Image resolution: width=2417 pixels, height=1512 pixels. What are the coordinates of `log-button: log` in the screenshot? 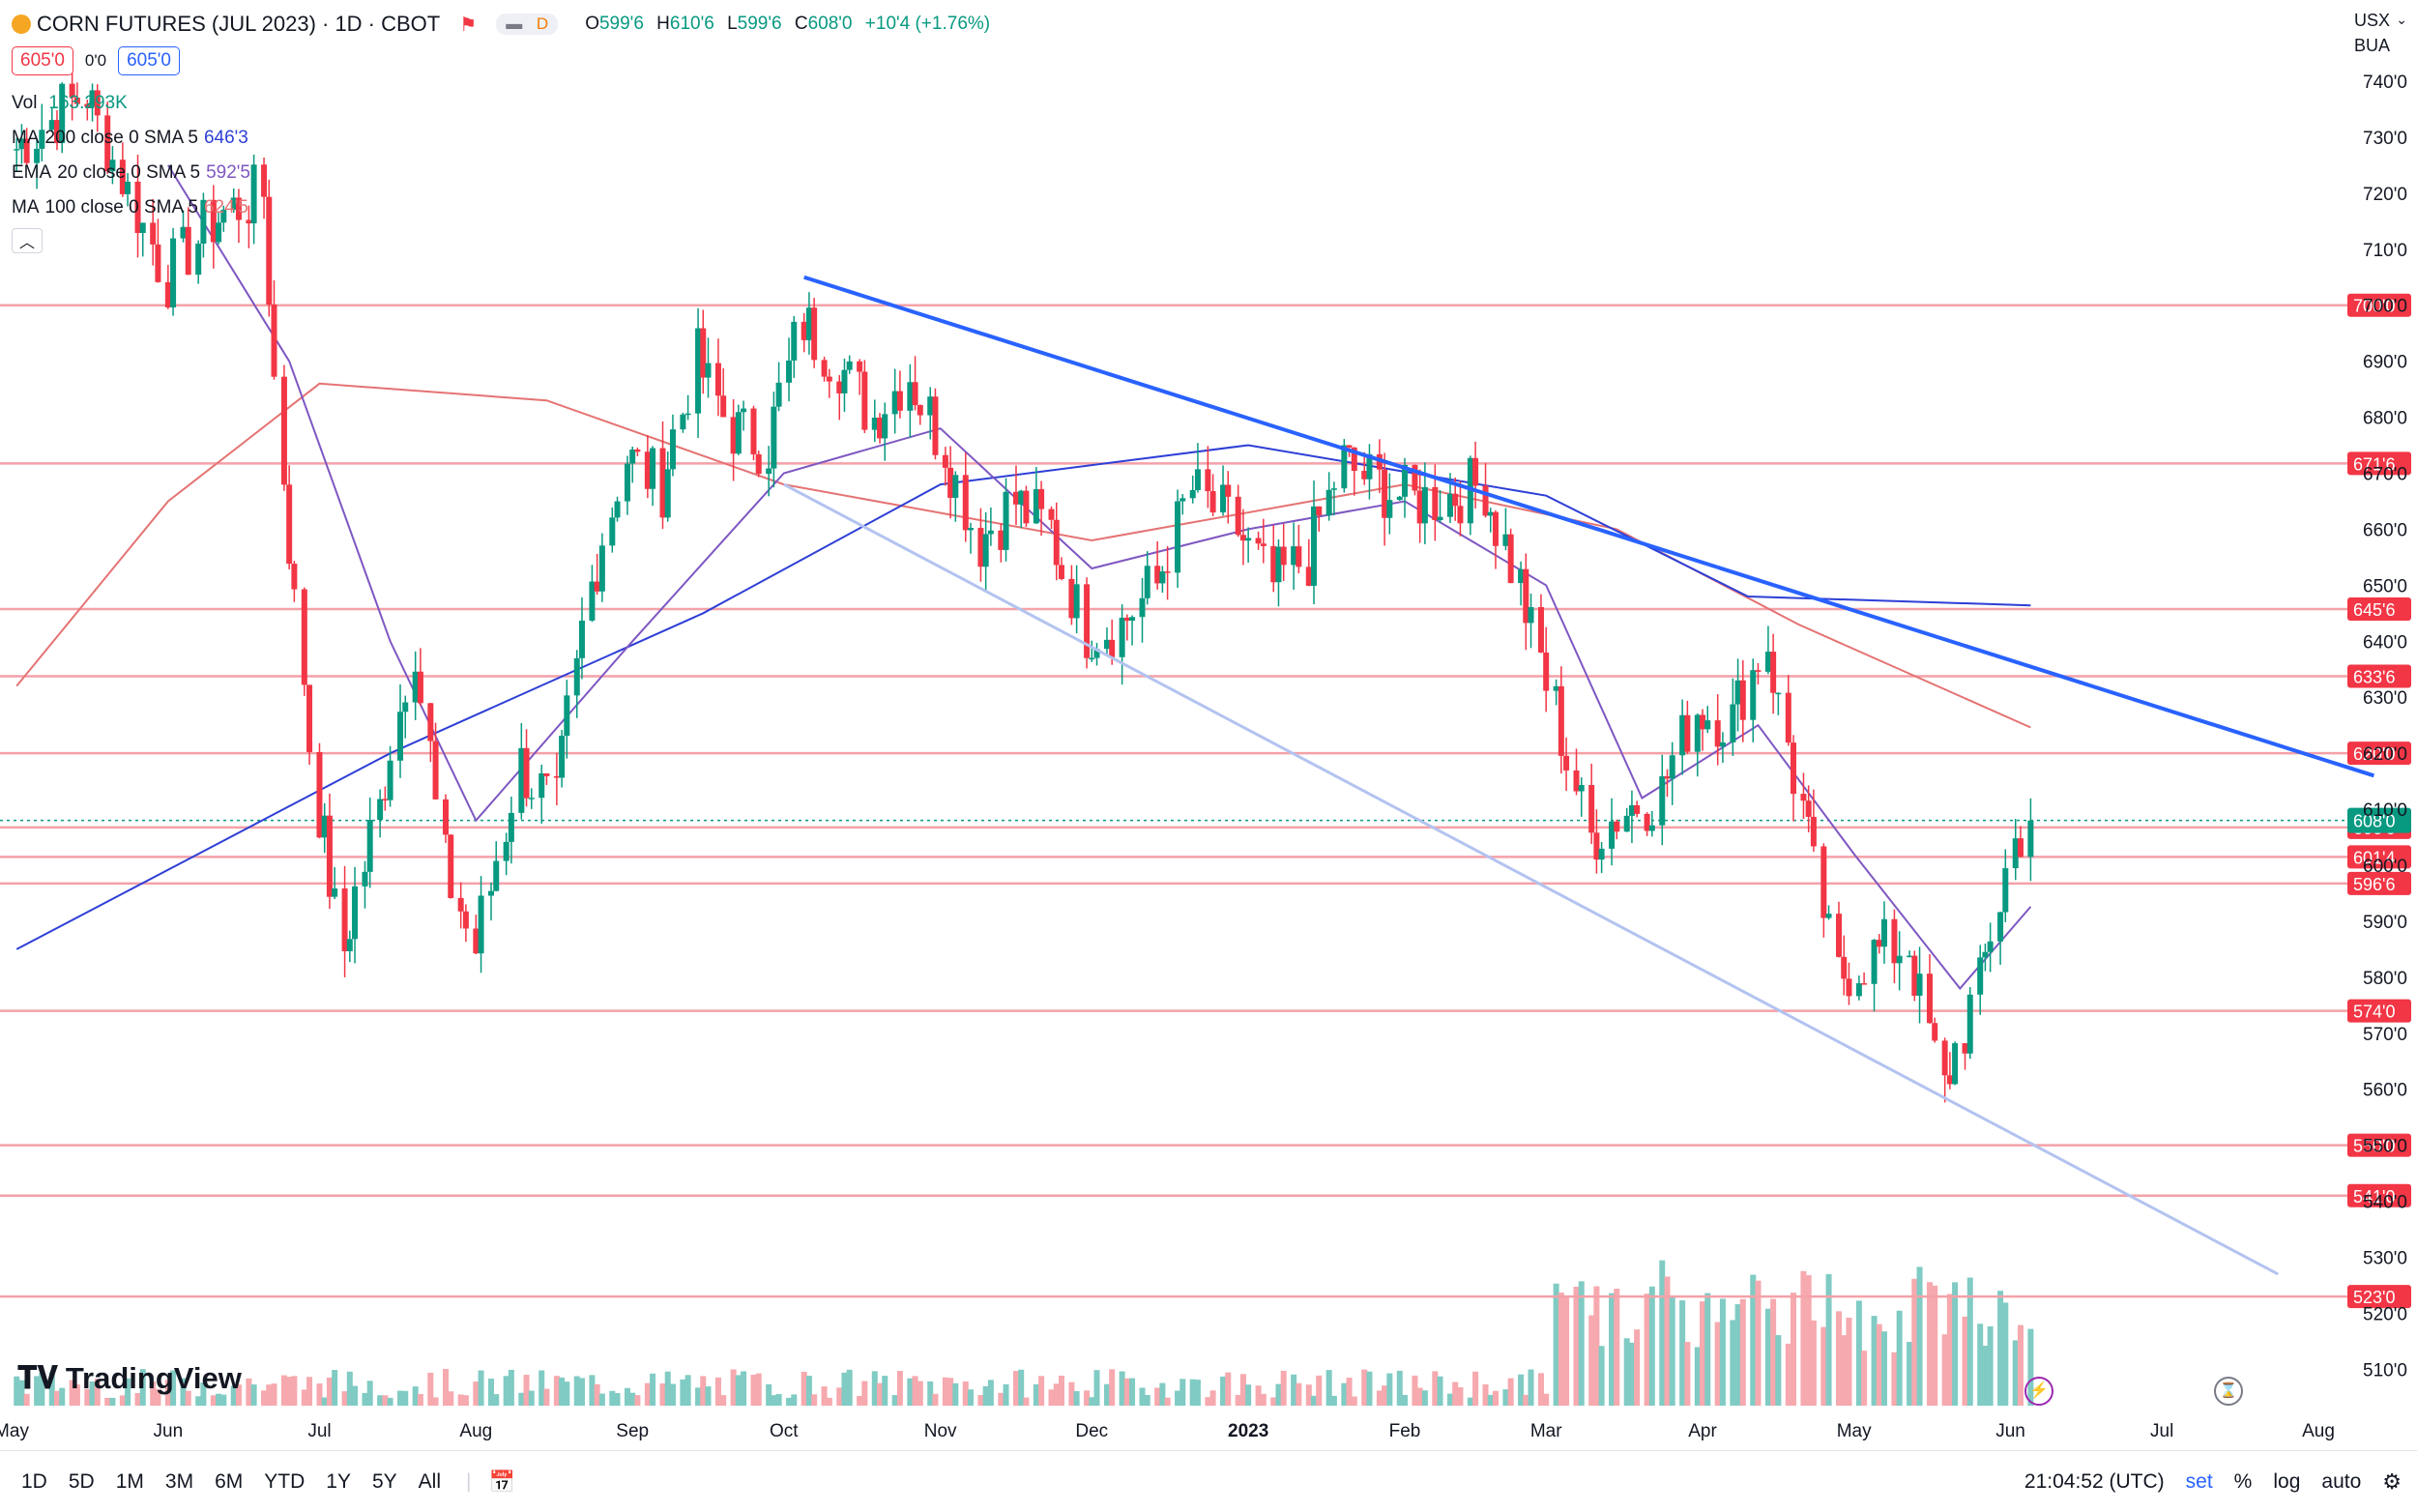 It's located at (2287, 1481).